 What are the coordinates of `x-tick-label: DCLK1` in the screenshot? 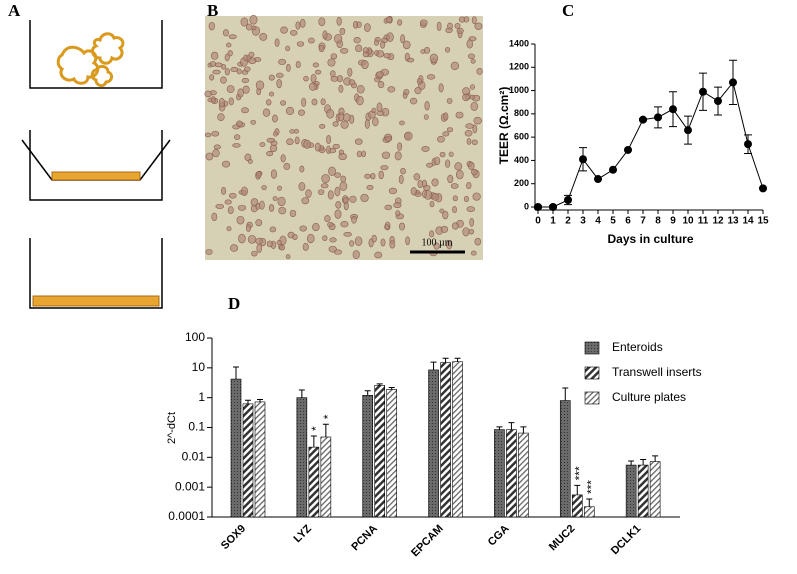 It's located at (626, 540).